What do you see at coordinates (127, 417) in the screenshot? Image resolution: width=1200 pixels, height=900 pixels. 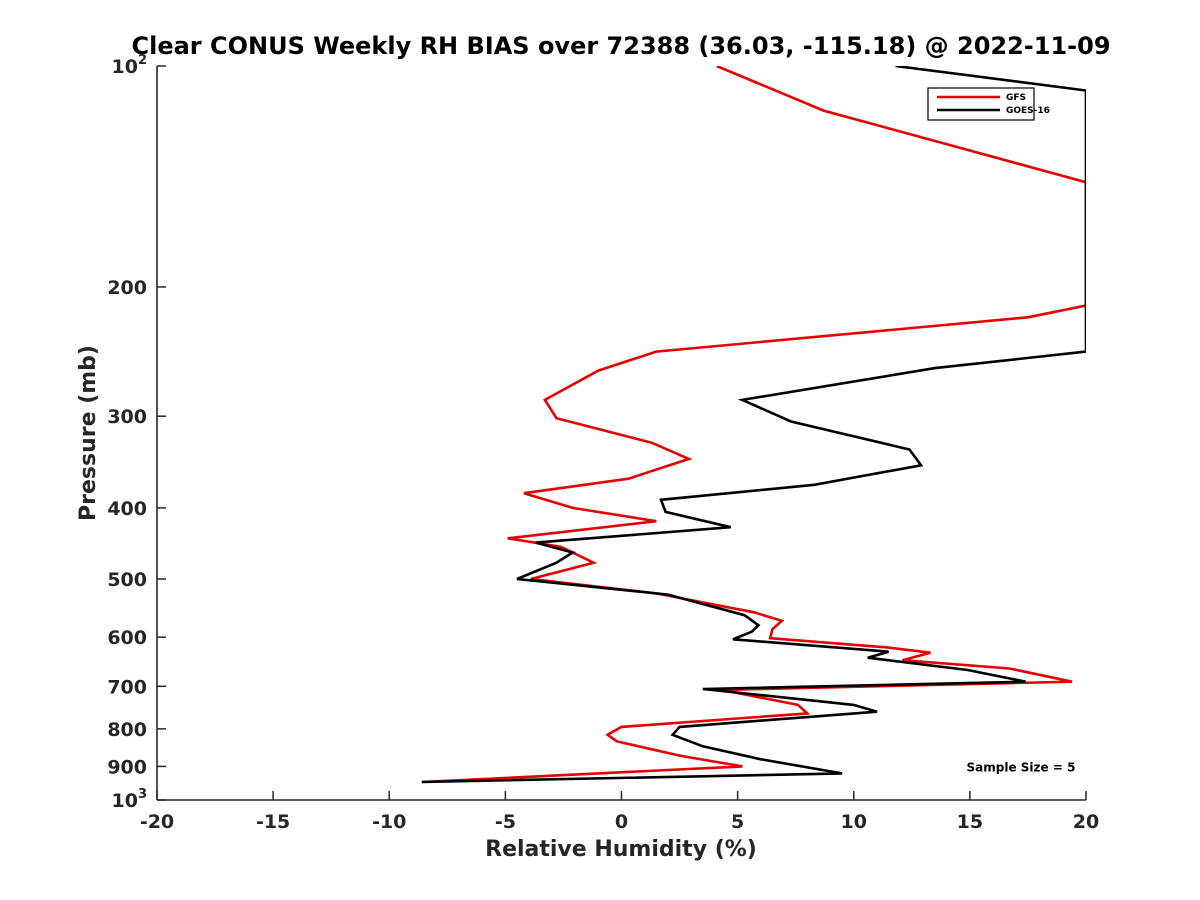 I see `y-tick-label: 300` at bounding box center [127, 417].